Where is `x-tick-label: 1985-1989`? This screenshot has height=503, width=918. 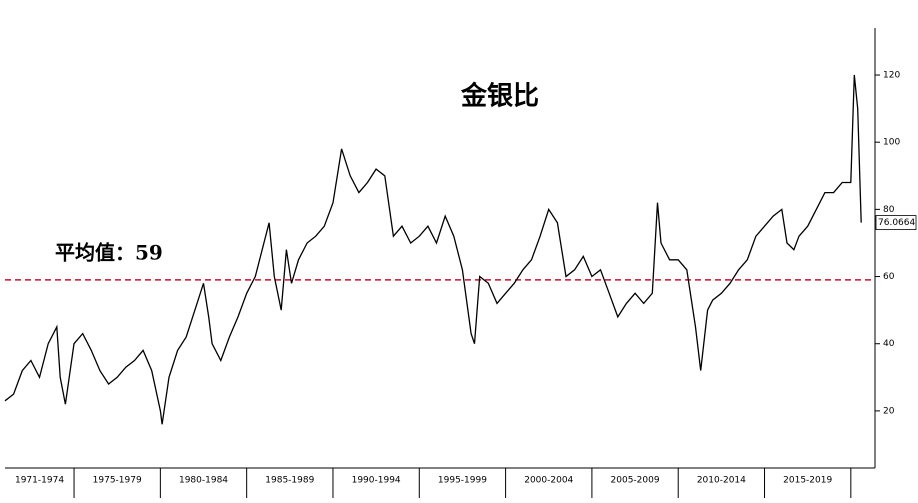
x-tick-label: 1985-1989 is located at coordinates (289, 481).